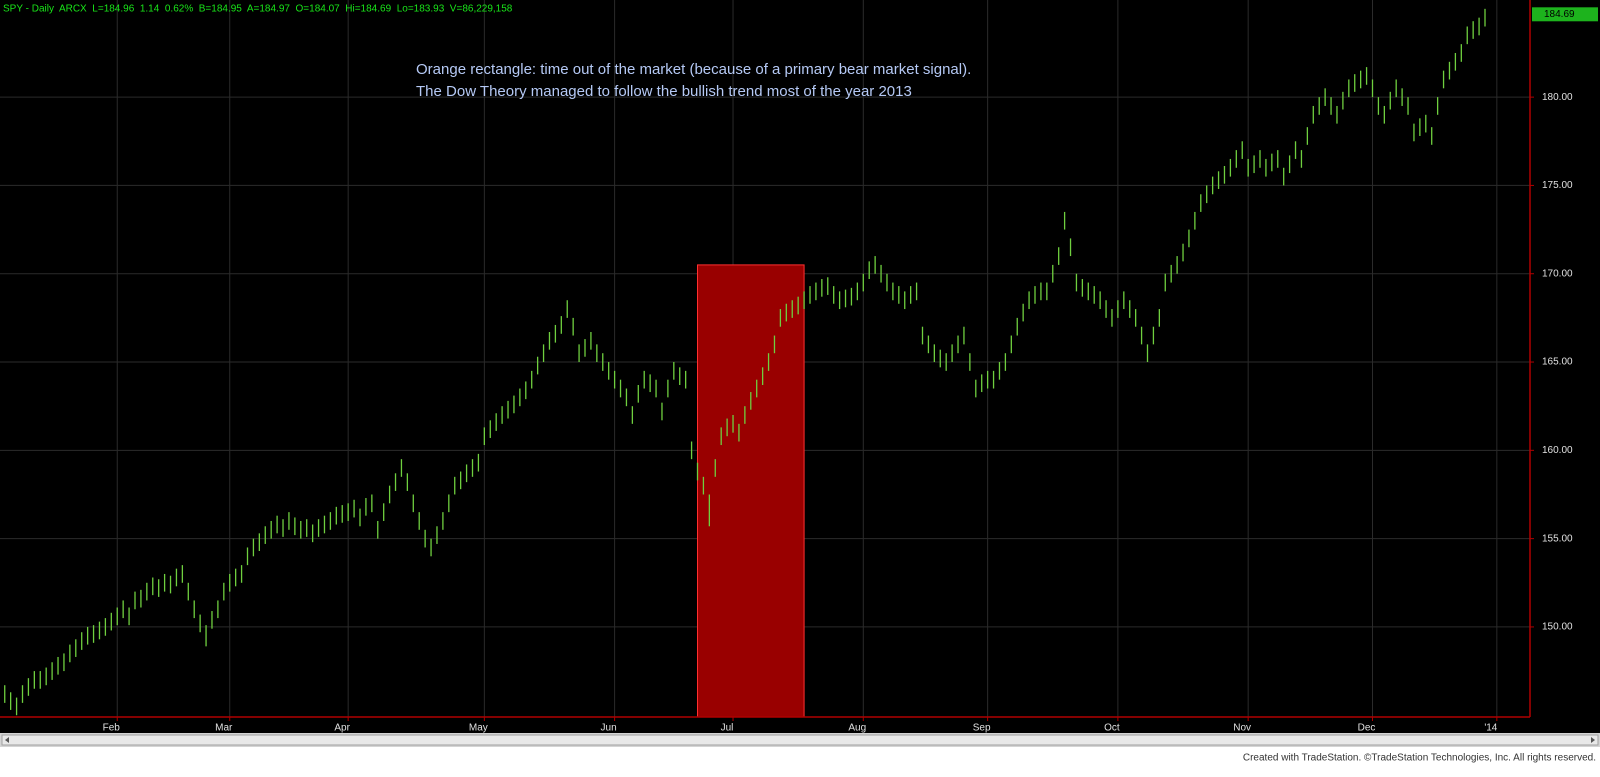  I want to click on x-tick-label: '14, so click(1490, 728).